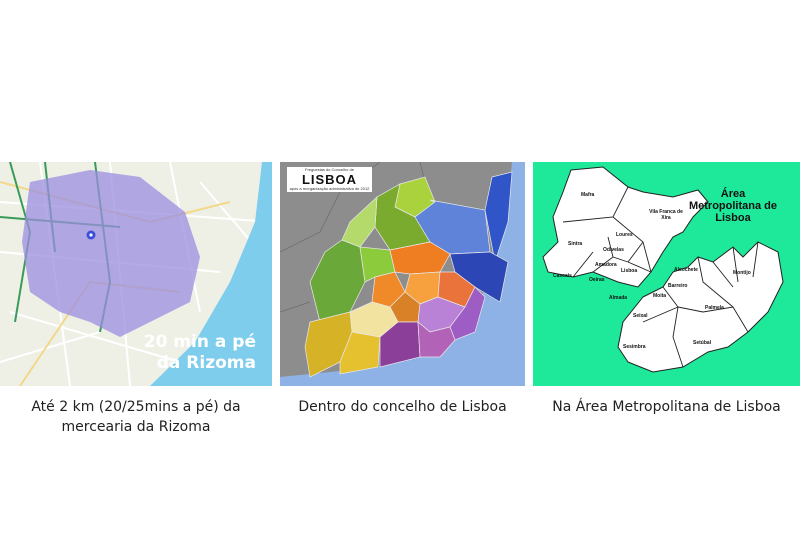 This screenshot has height=560, width=800. Describe the element at coordinates (199, 342) in the screenshot. I see `walk-time-line1: 20 min a pé` at that location.